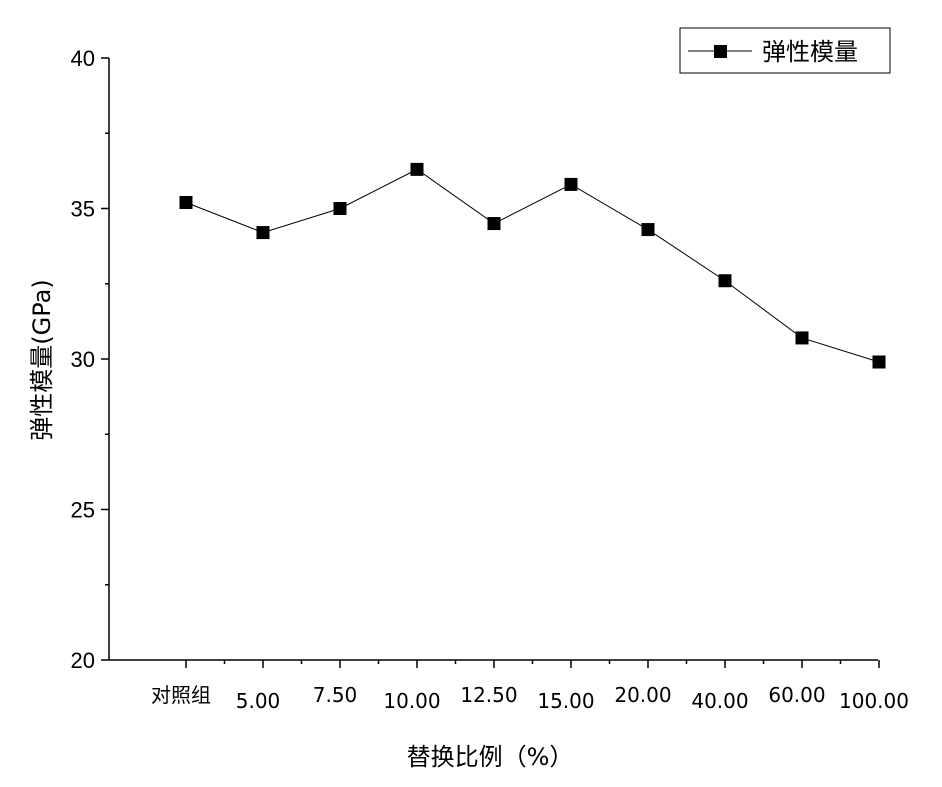 The width and height of the screenshot is (942, 787). What do you see at coordinates (83, 209) in the screenshot?
I see `y-tick-label: 35` at bounding box center [83, 209].